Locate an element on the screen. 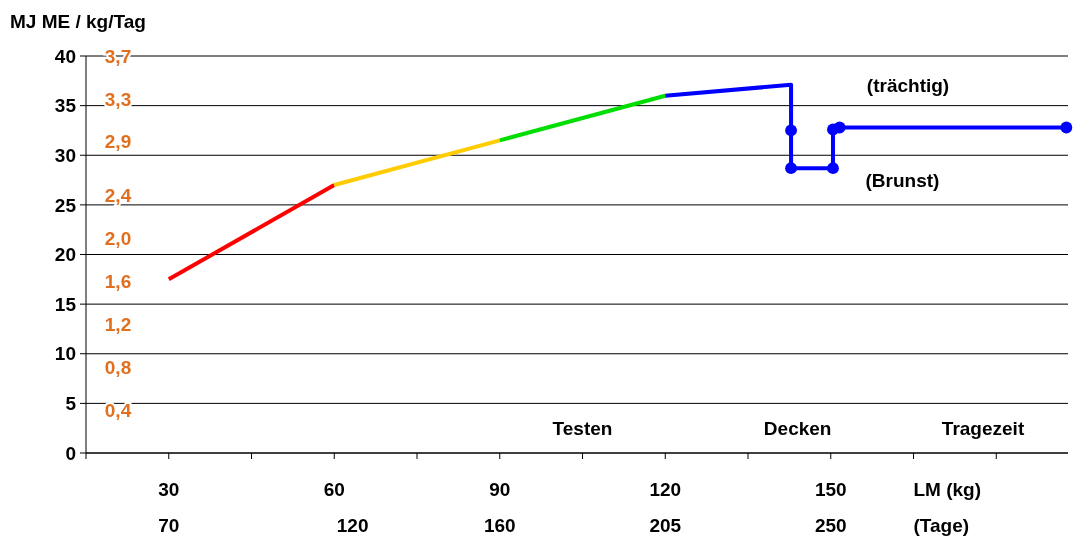 This screenshot has height=547, width=1092. y2-tick-label: 3,3 is located at coordinates (118, 99).